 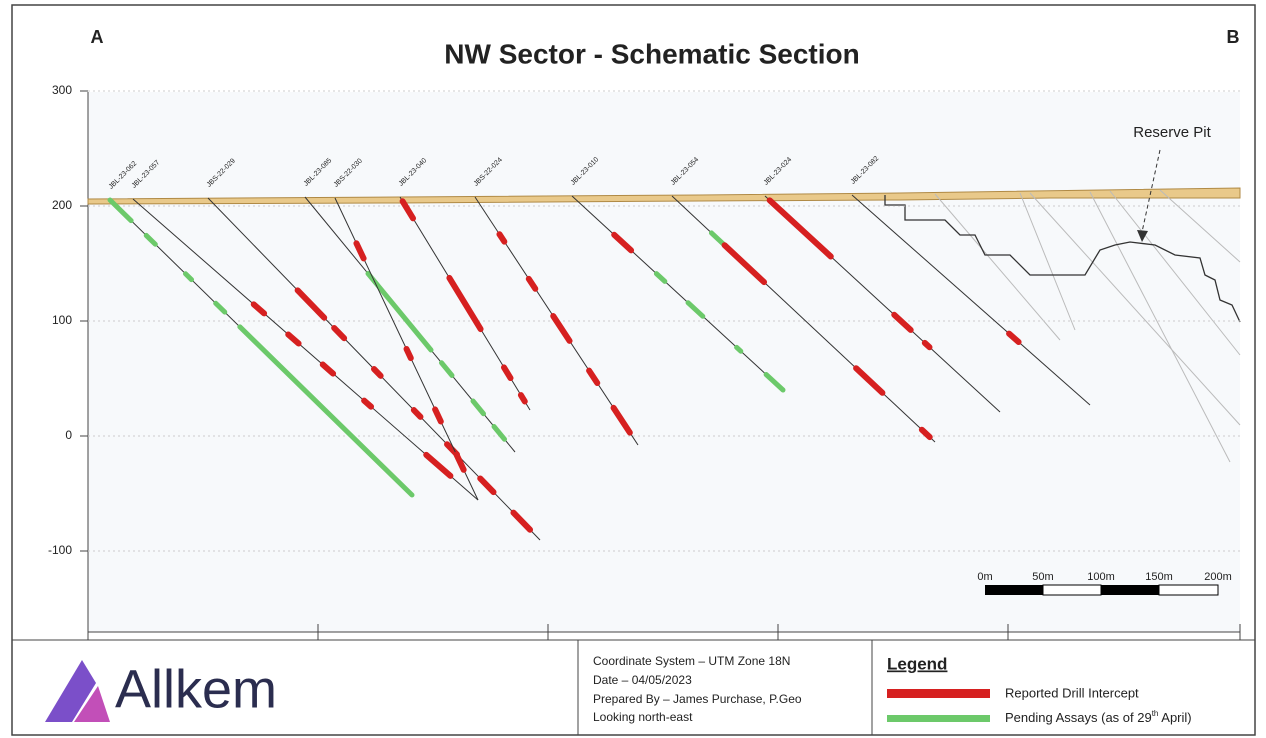 What do you see at coordinates (1159, 577) in the screenshot?
I see `scale-label: 150m` at bounding box center [1159, 577].